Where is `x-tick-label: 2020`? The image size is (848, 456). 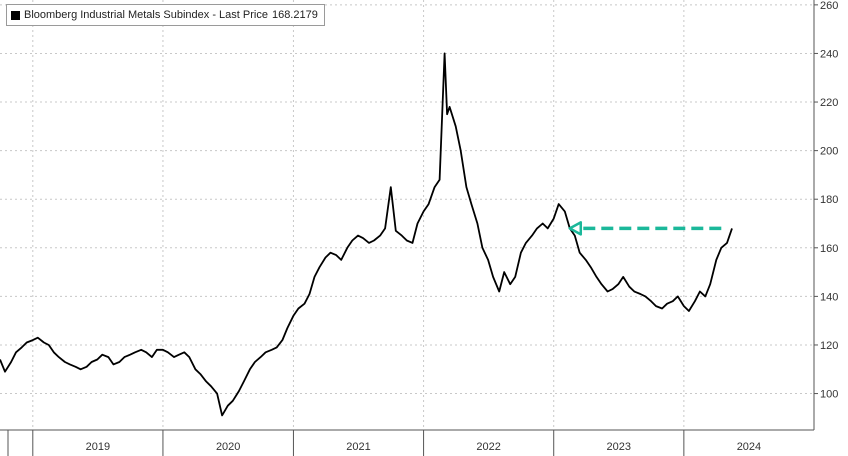 x-tick-label: 2020 is located at coordinates (228, 447).